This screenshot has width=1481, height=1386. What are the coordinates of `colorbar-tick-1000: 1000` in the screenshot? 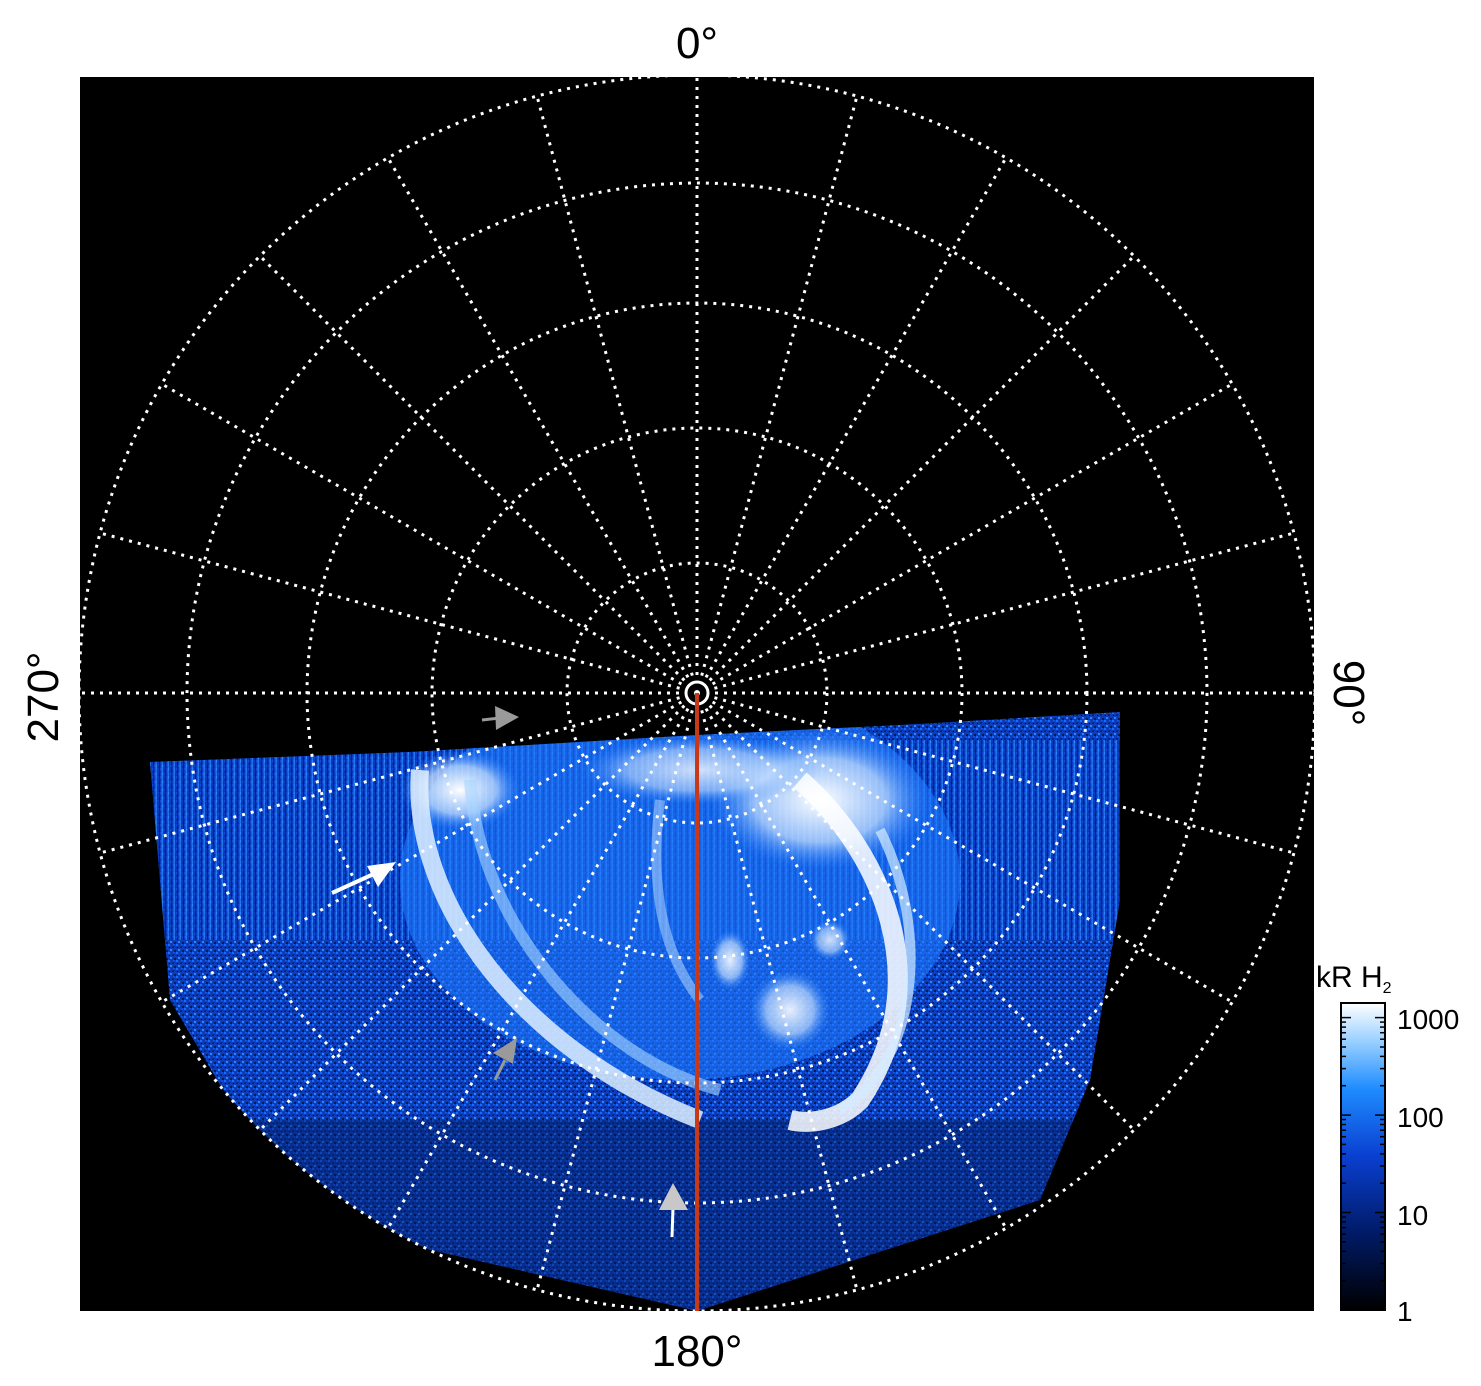 It's located at (1428, 1019).